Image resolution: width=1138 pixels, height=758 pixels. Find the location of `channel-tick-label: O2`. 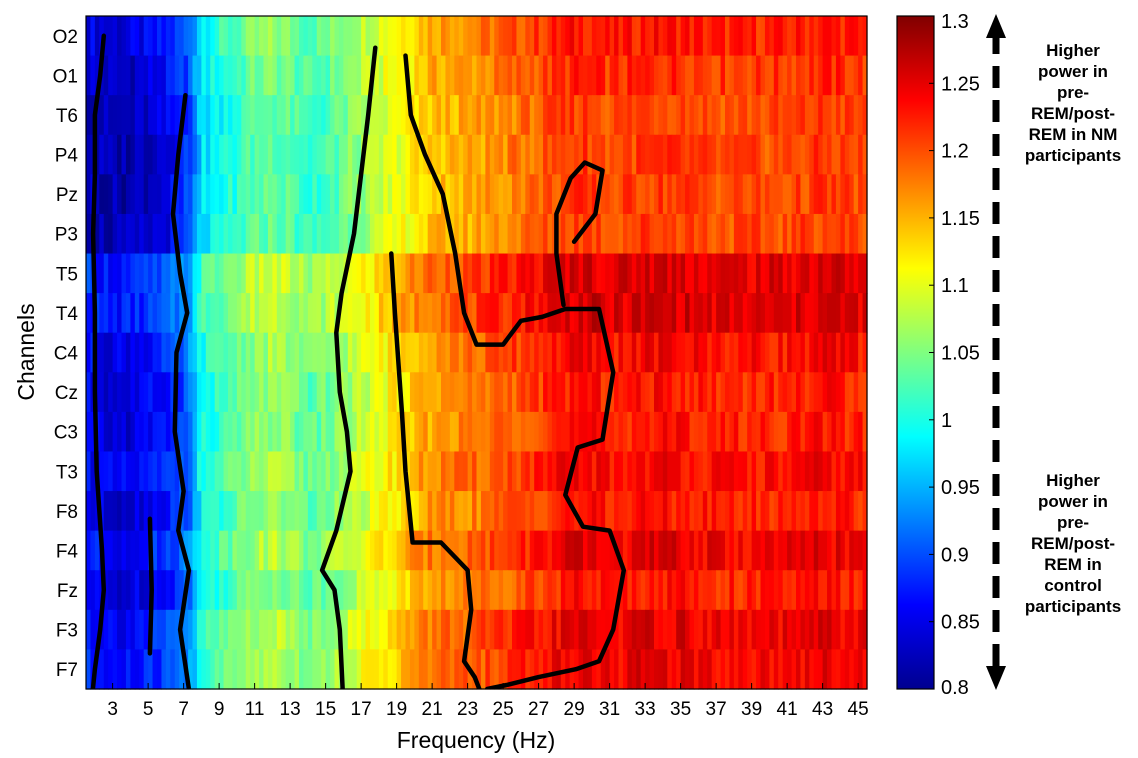

channel-tick-label: O2 is located at coordinates (65, 37).